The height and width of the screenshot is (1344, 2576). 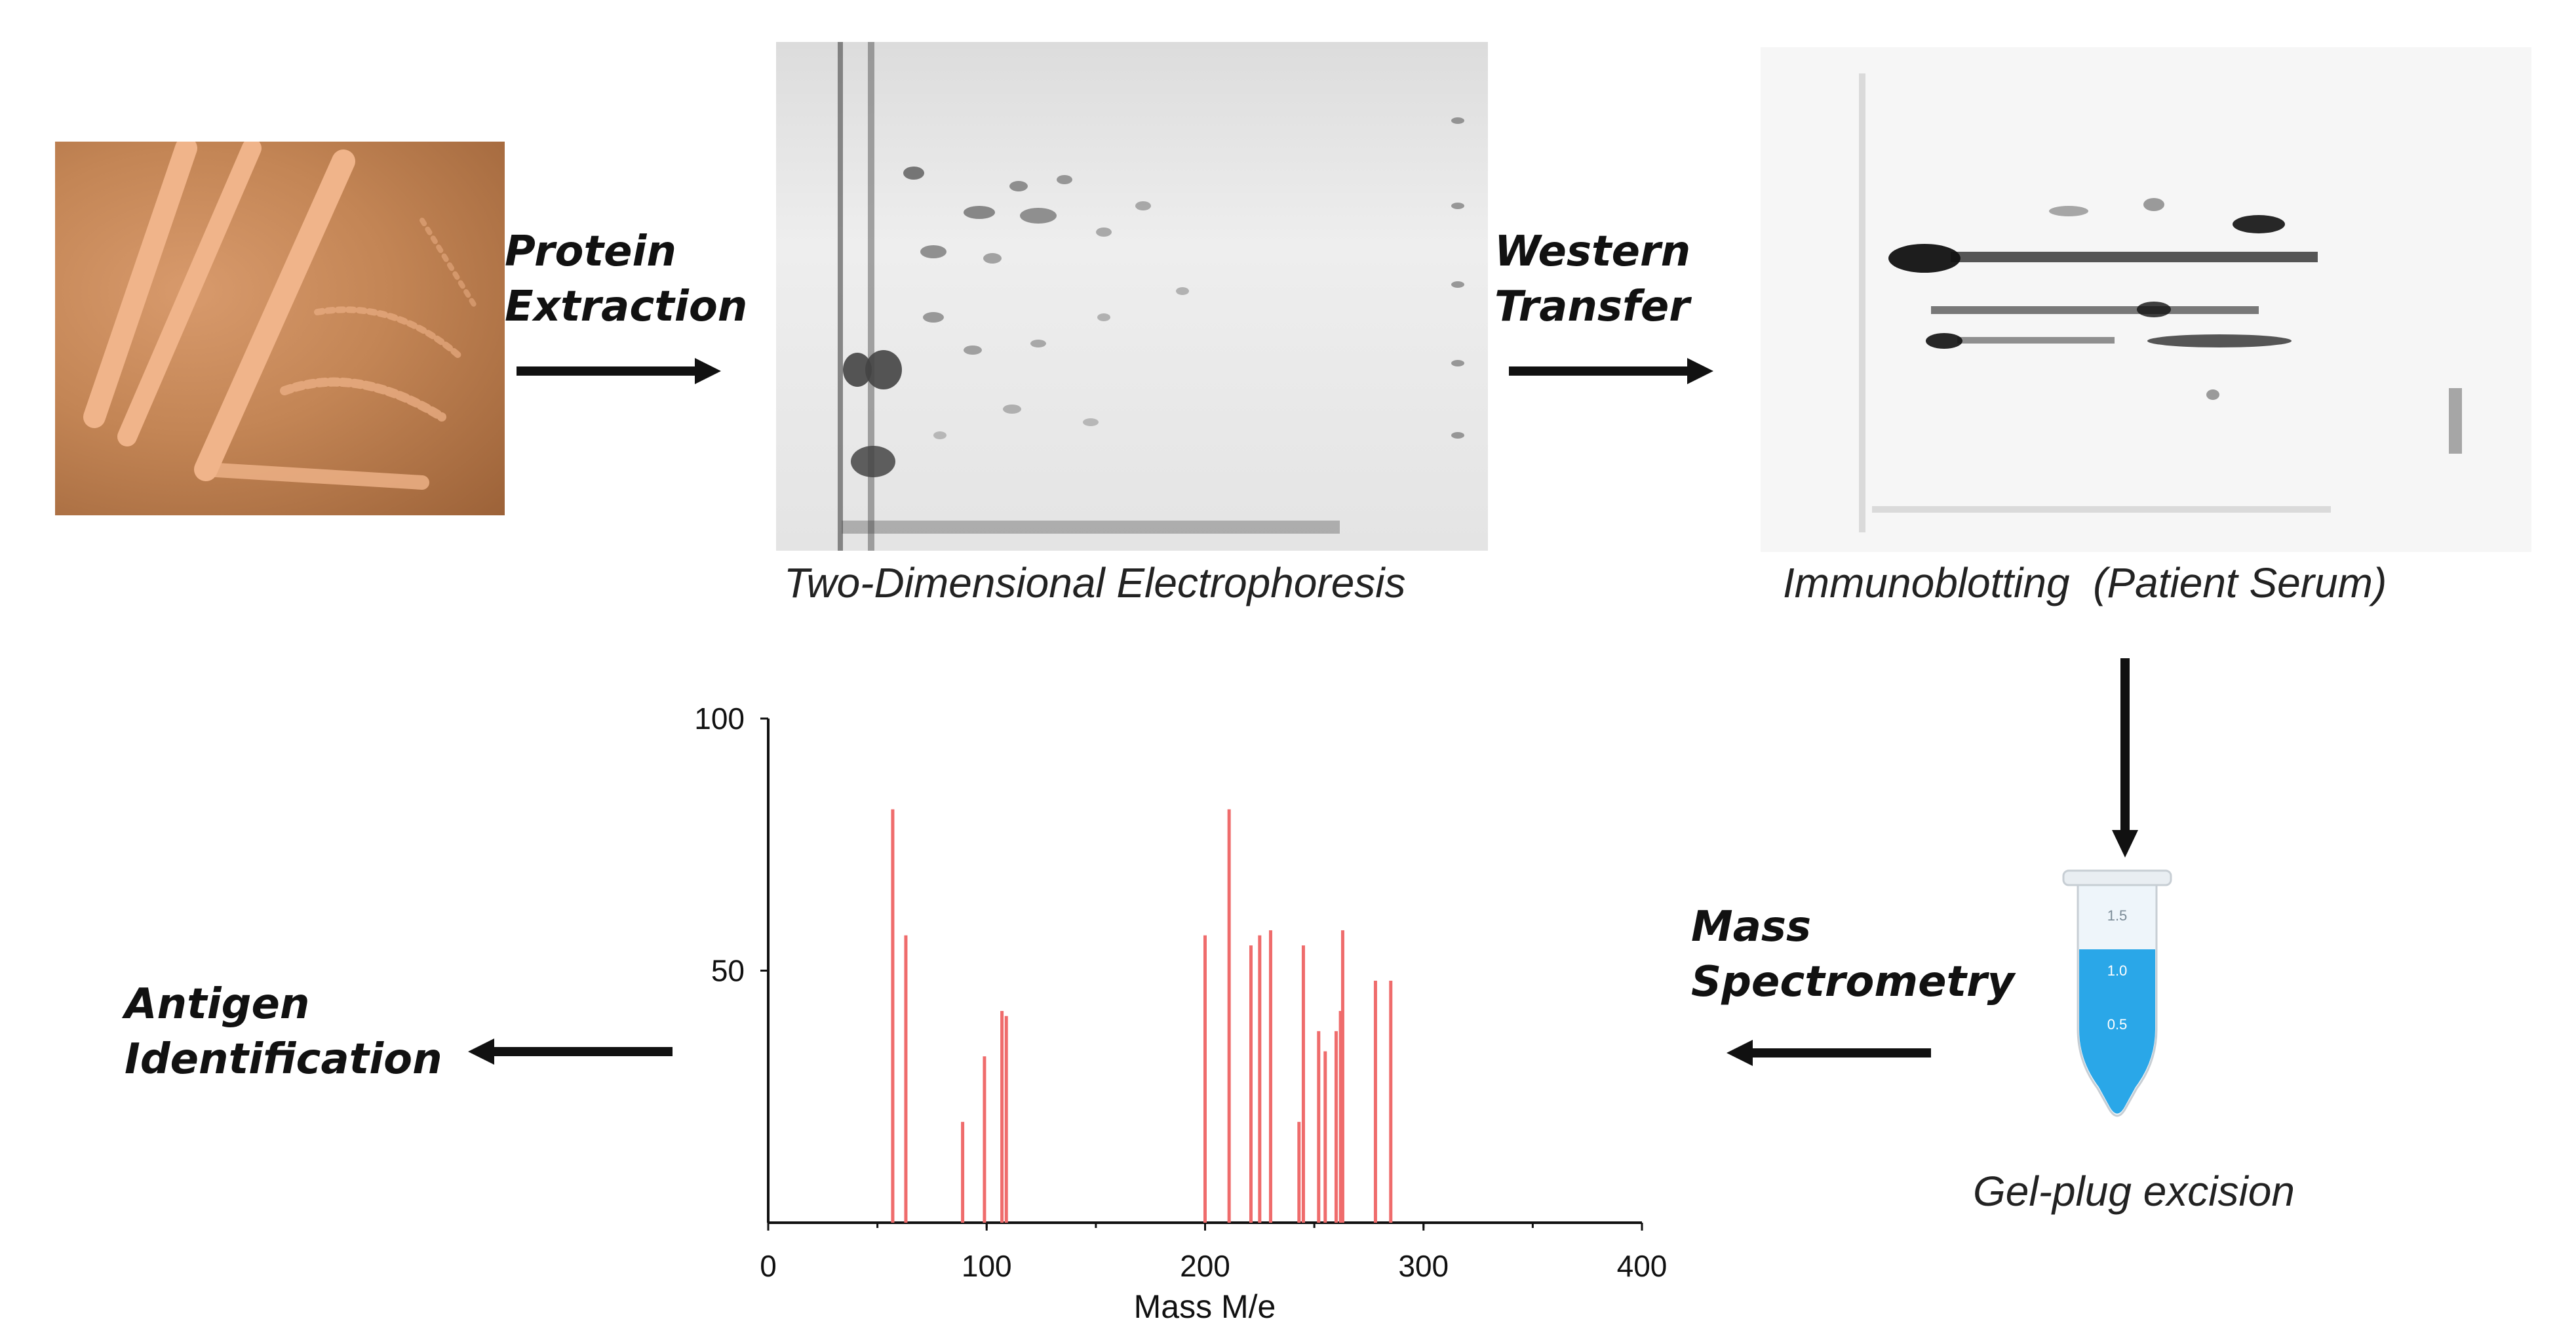 I want to click on x-tick-label: 100, so click(x=987, y=1266).